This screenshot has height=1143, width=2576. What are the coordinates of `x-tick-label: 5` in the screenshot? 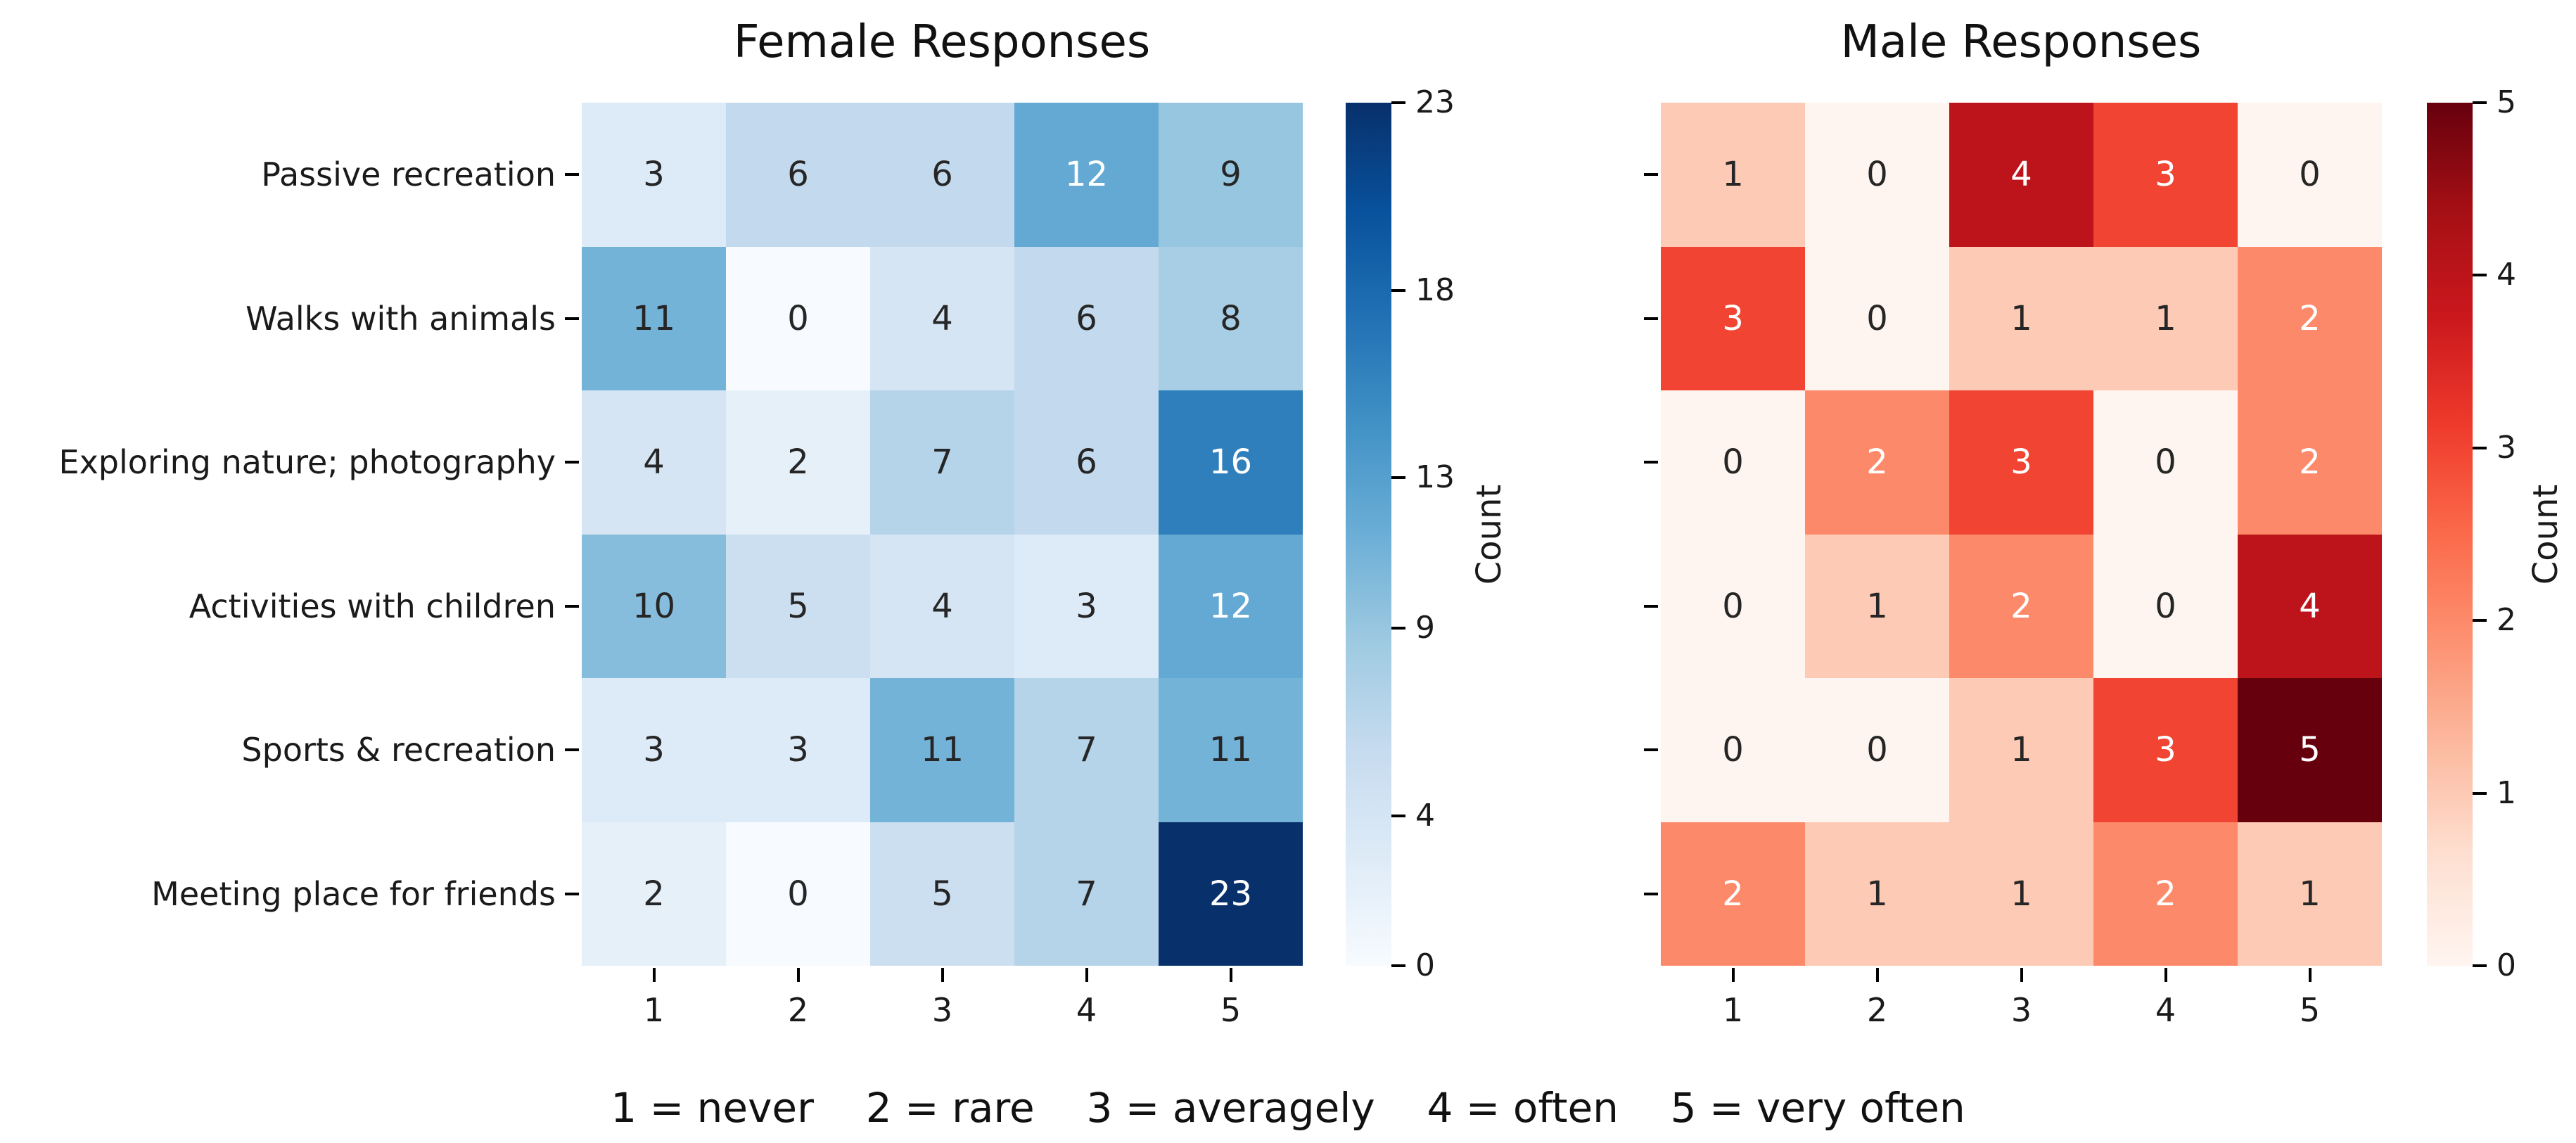 It's located at (1231, 1010).